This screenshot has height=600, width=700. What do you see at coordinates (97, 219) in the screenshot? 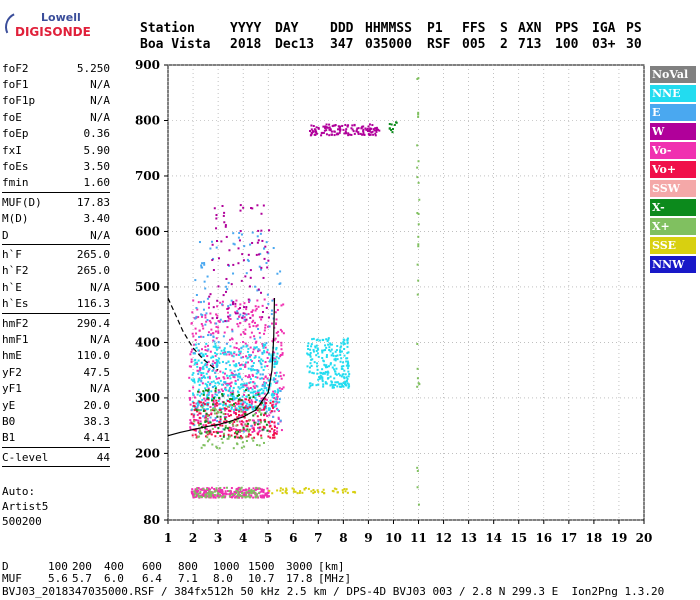
I see `param-value: 3.40` at bounding box center [97, 219].